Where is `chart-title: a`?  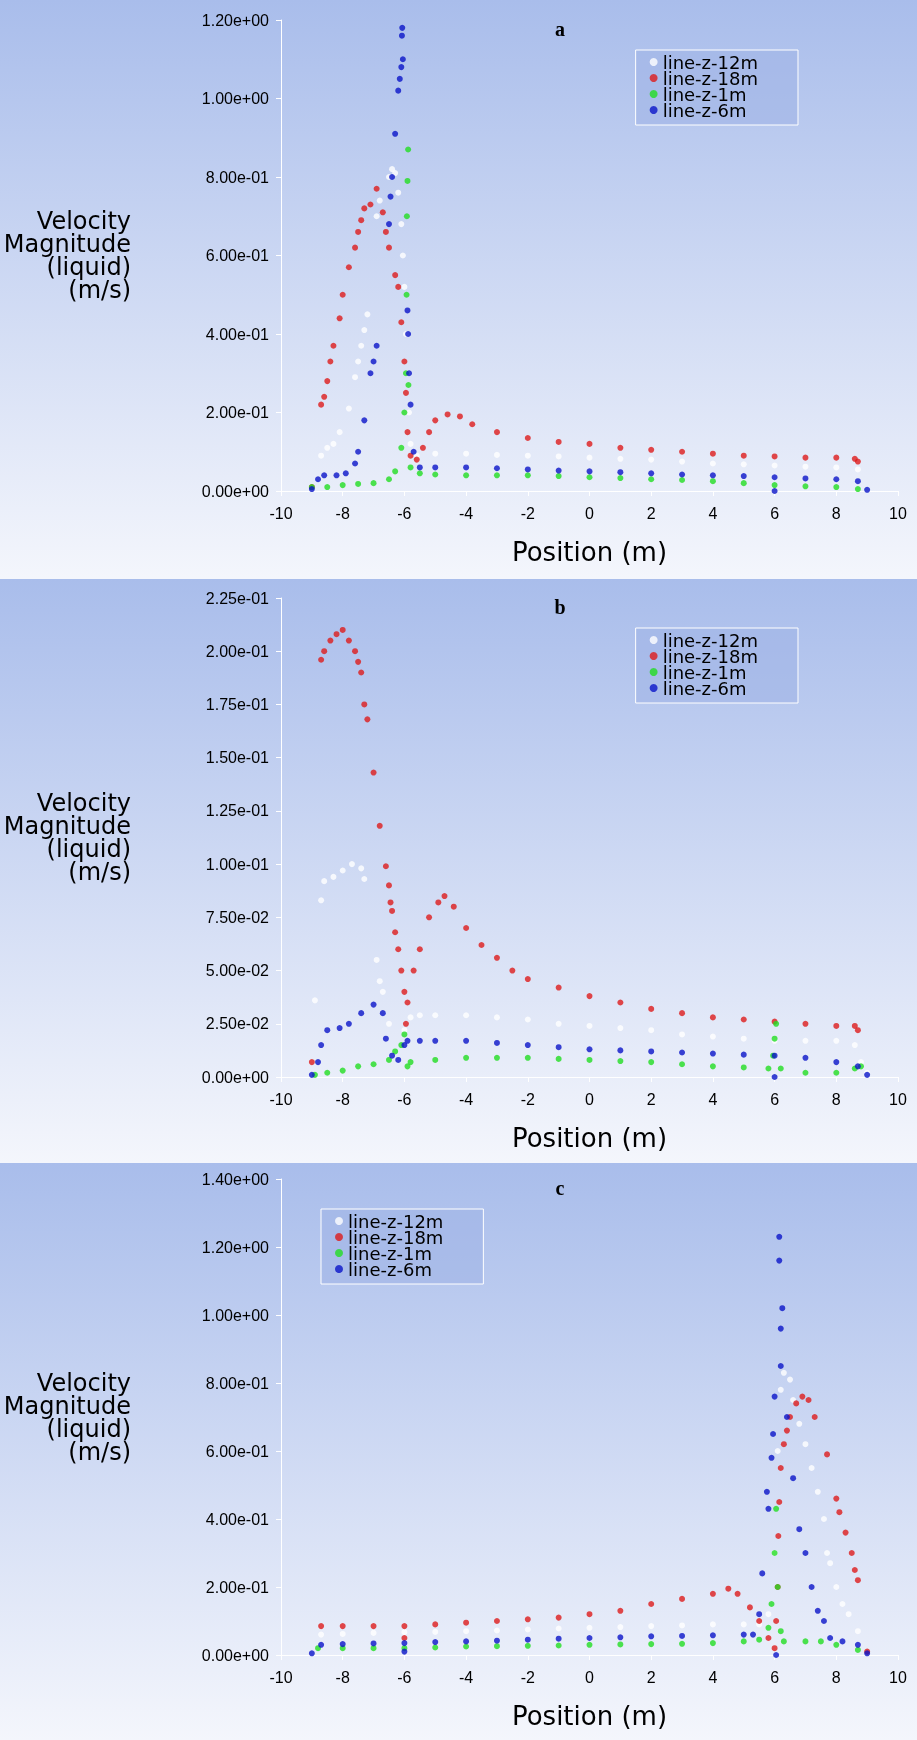
chart-title: a is located at coordinates (560, 29).